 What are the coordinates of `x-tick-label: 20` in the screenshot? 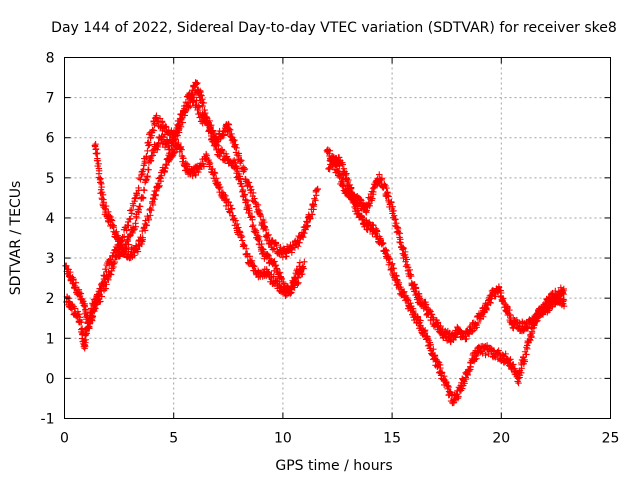 It's located at (501, 439).